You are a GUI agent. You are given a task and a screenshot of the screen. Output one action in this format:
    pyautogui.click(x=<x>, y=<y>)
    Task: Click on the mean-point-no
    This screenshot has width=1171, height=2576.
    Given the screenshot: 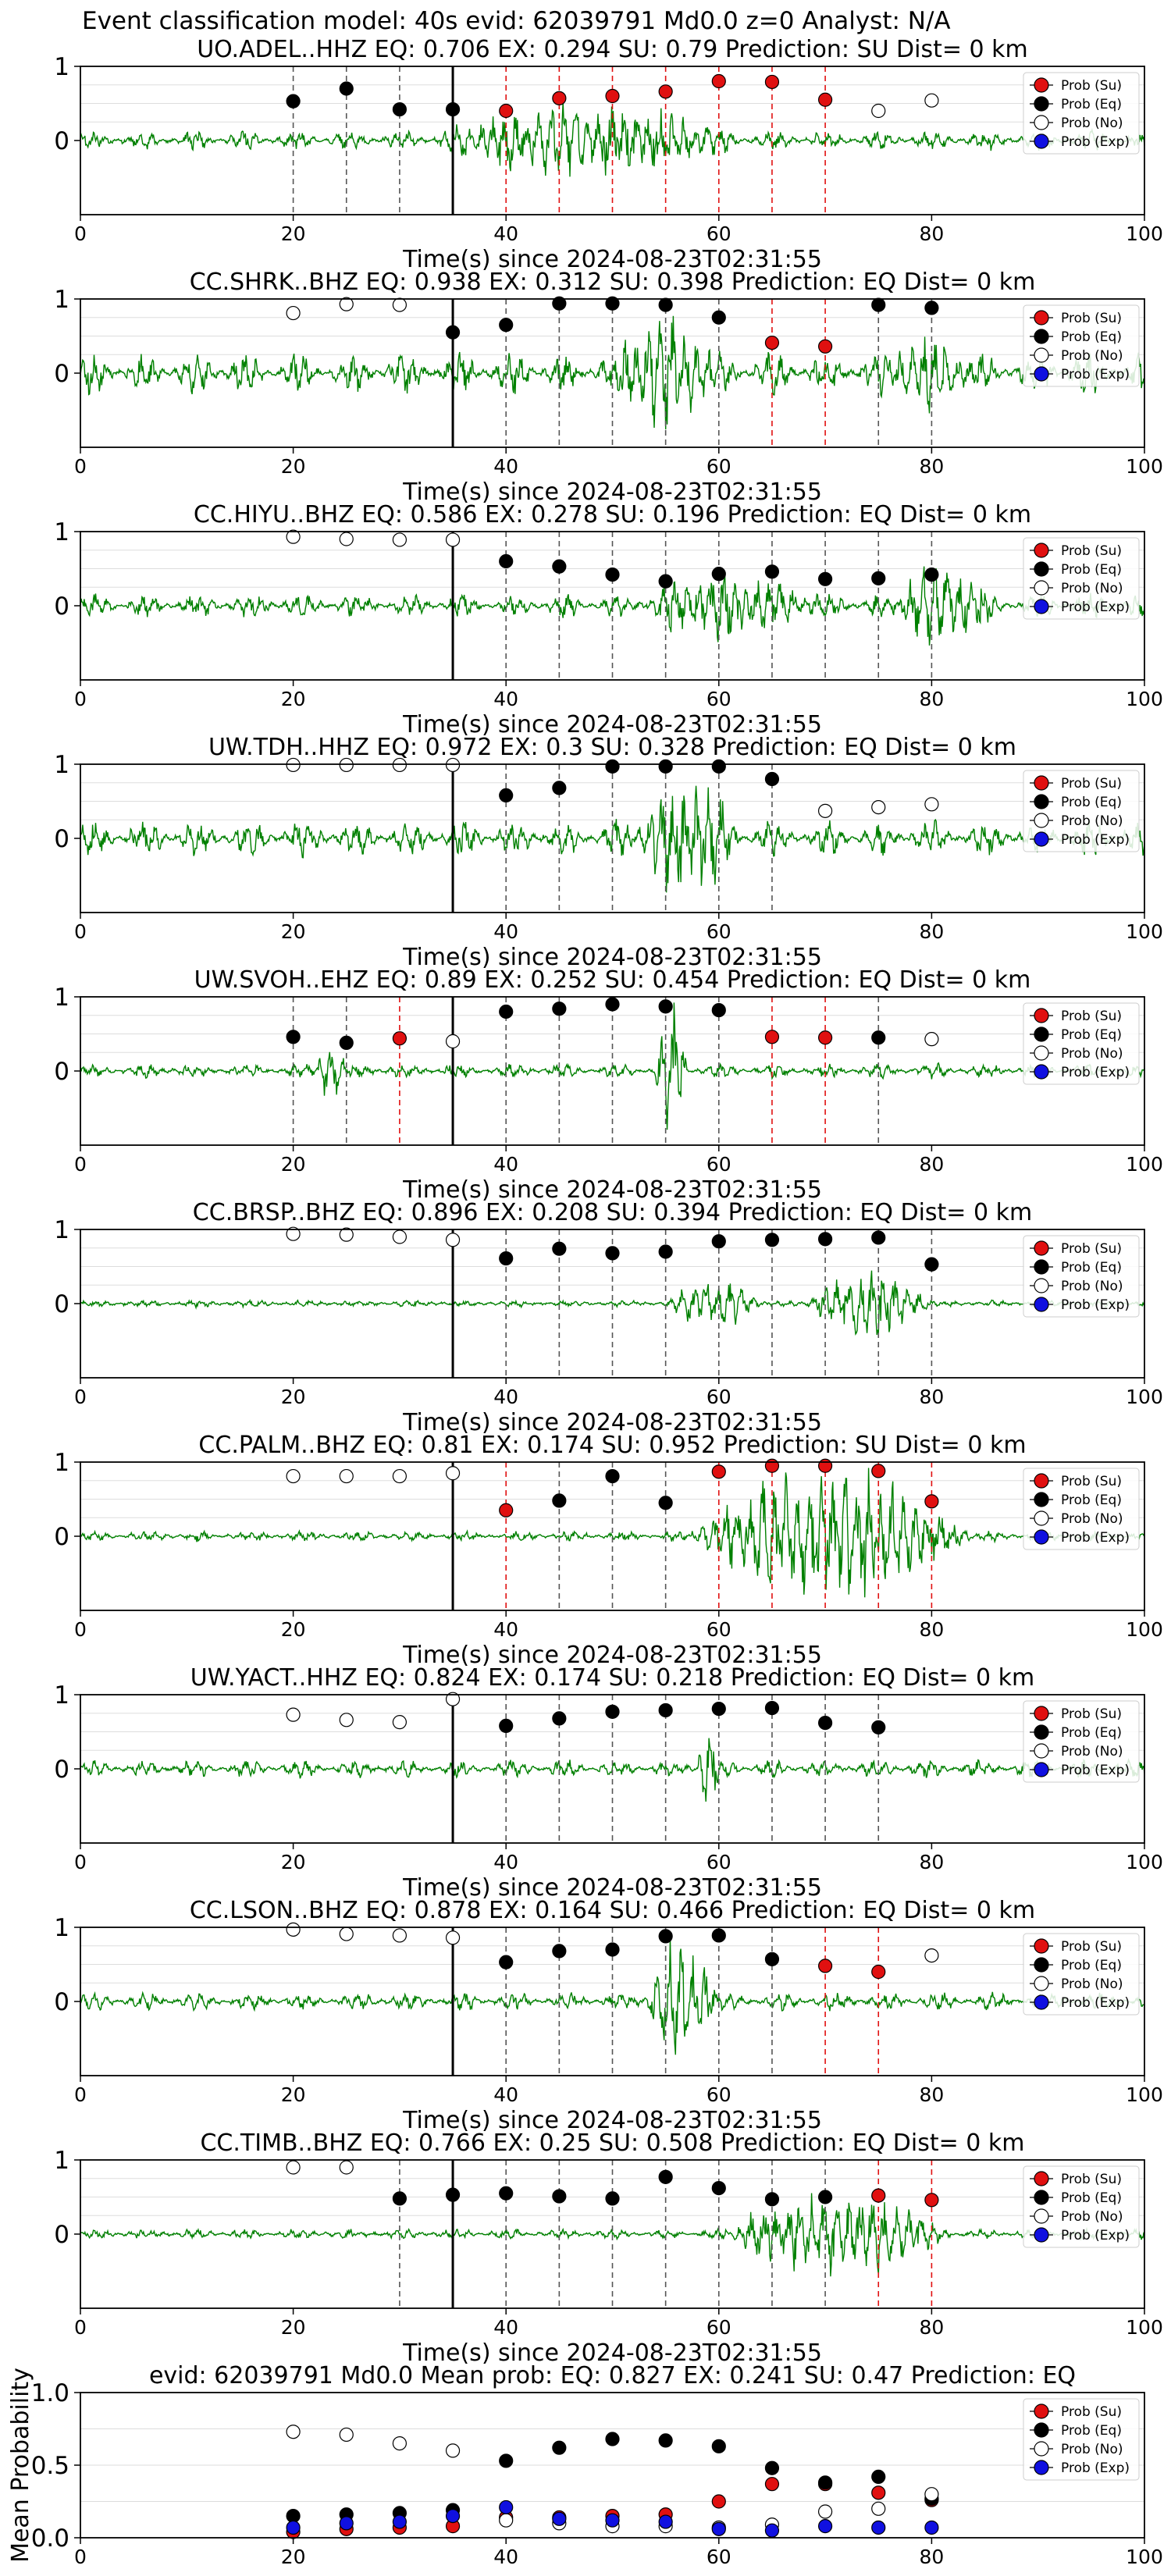 What is the action you would take?
    pyautogui.click(x=399, y=2443)
    